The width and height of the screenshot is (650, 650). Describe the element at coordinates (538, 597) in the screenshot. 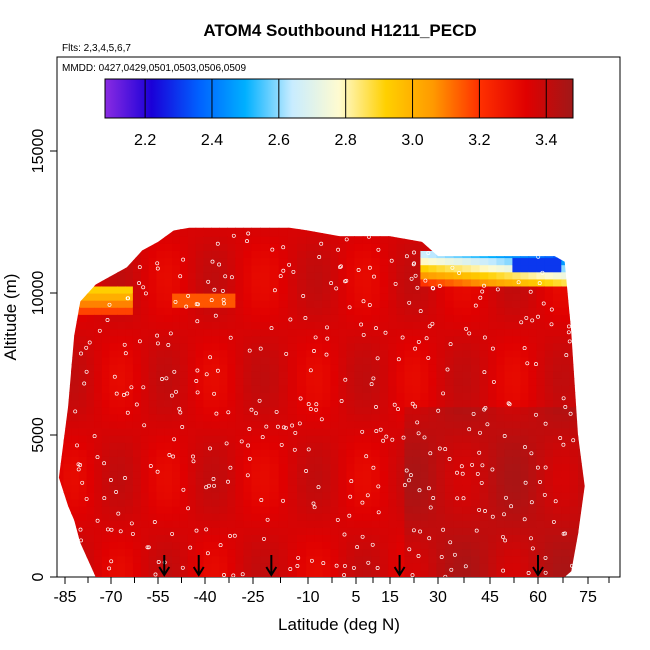

I see `x-tick-label: 60` at that location.